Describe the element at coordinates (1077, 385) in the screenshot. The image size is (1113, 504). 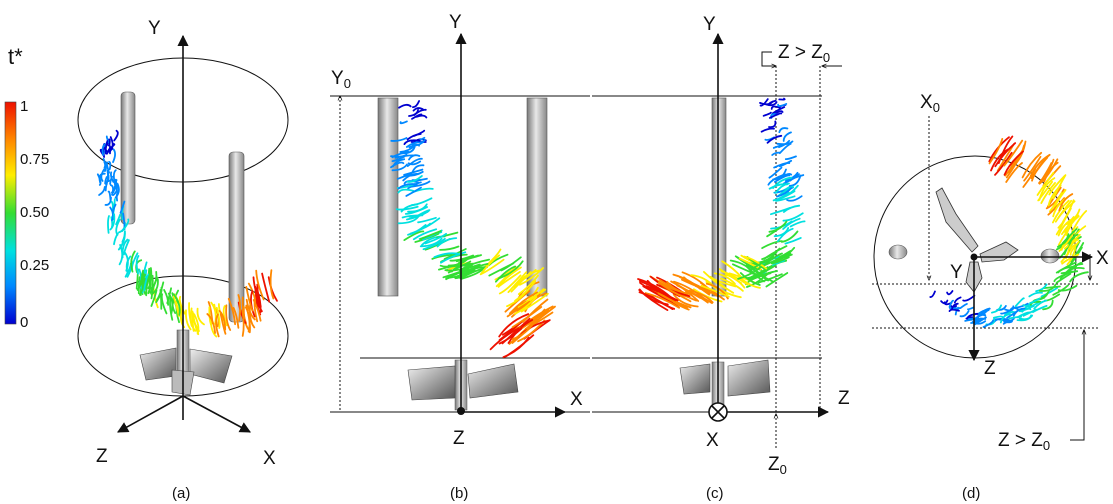
I see `cond-bracket` at that location.